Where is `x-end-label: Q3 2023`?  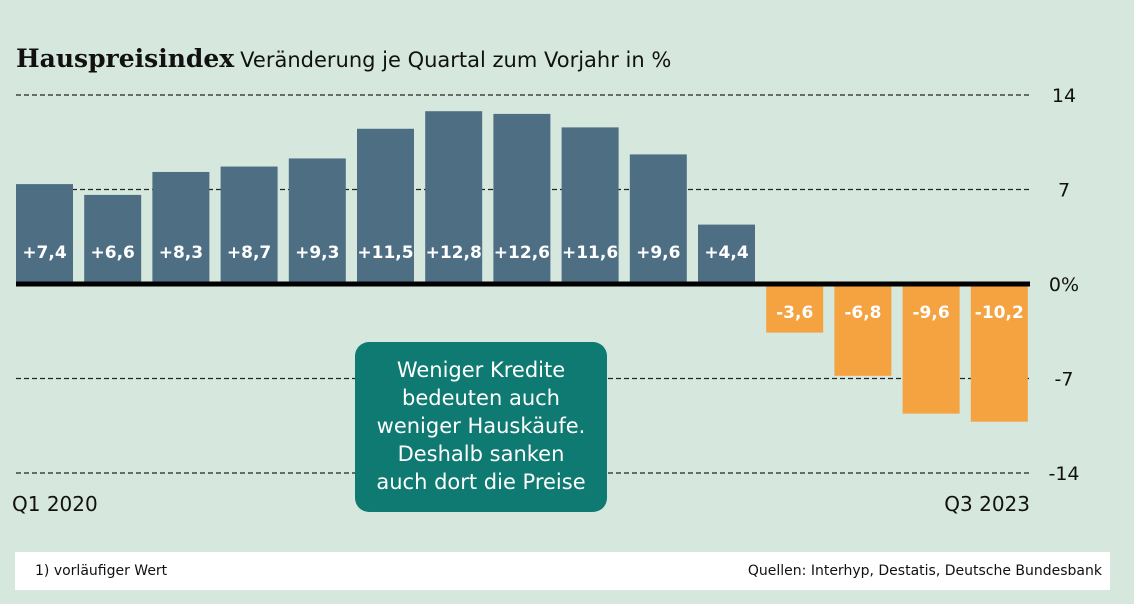
x-end-label: Q3 2023 is located at coordinates (987, 504).